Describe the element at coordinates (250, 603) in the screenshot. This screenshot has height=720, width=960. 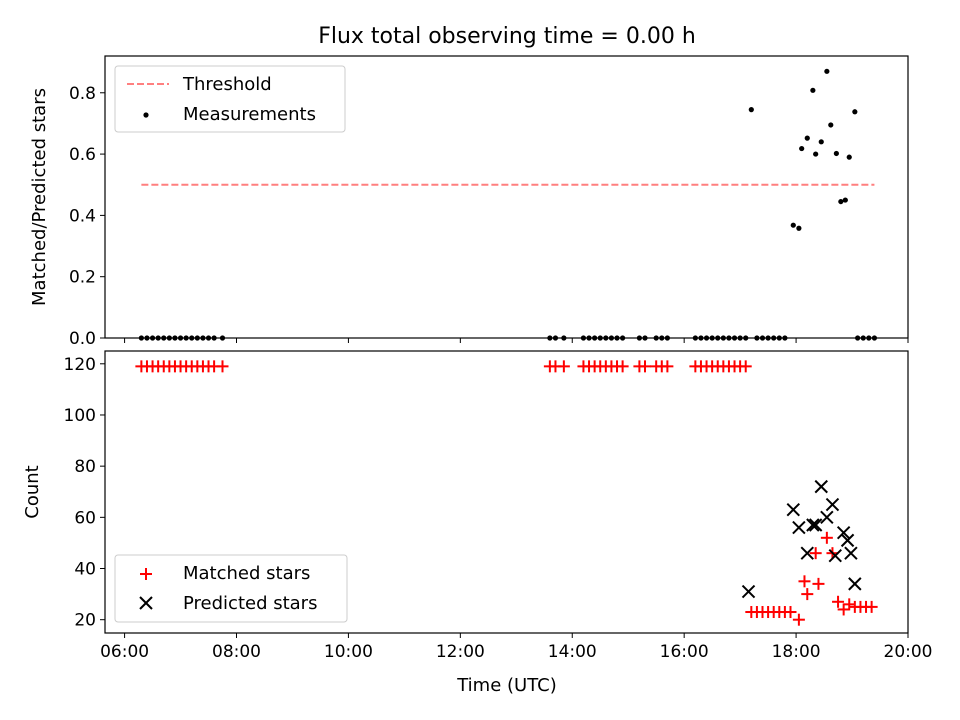
I see `legend-predicted-label: Predicted stars` at that location.